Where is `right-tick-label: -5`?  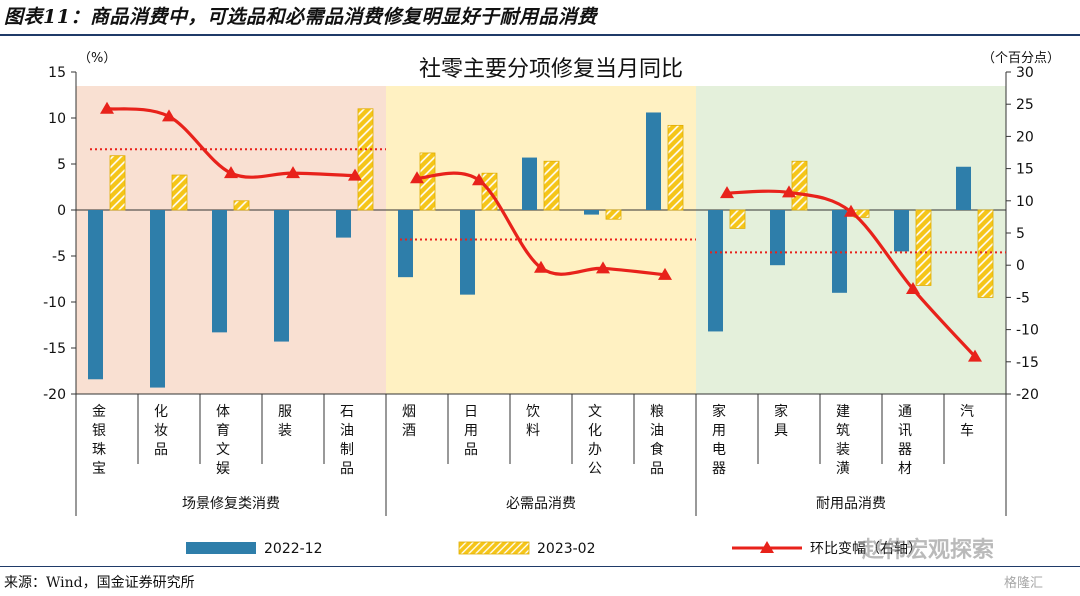
right-tick-label: -5 is located at coordinates (1023, 298).